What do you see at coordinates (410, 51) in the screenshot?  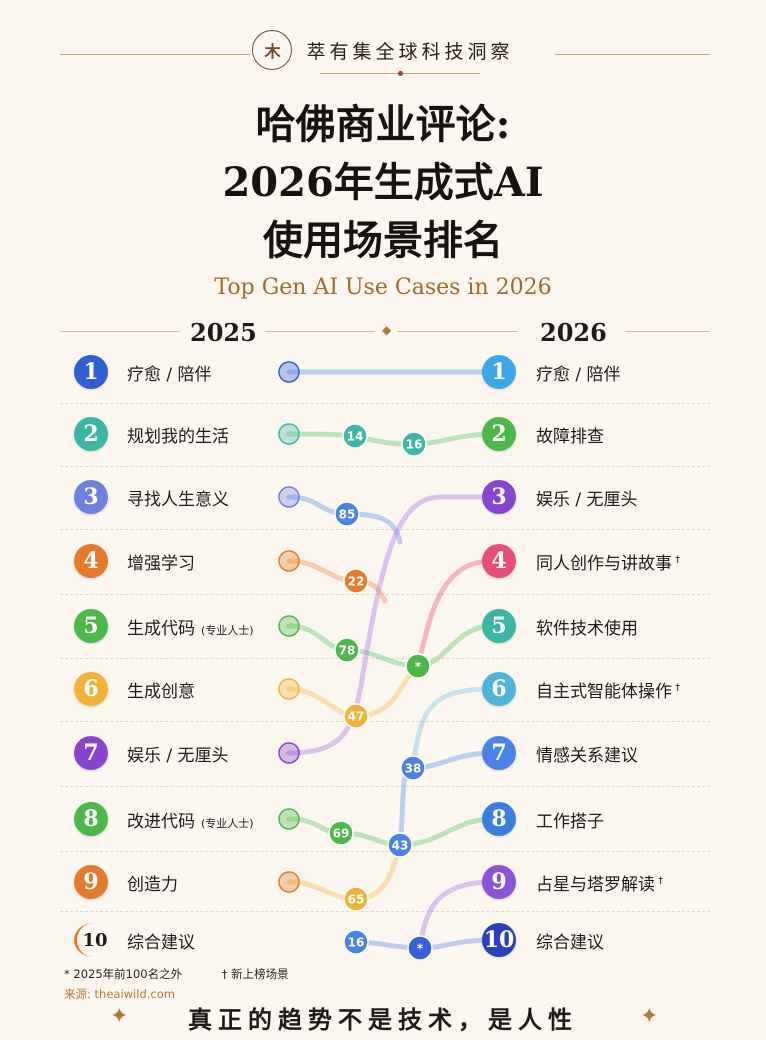 I see `brand-name: 萃有集全球科技洞察` at bounding box center [410, 51].